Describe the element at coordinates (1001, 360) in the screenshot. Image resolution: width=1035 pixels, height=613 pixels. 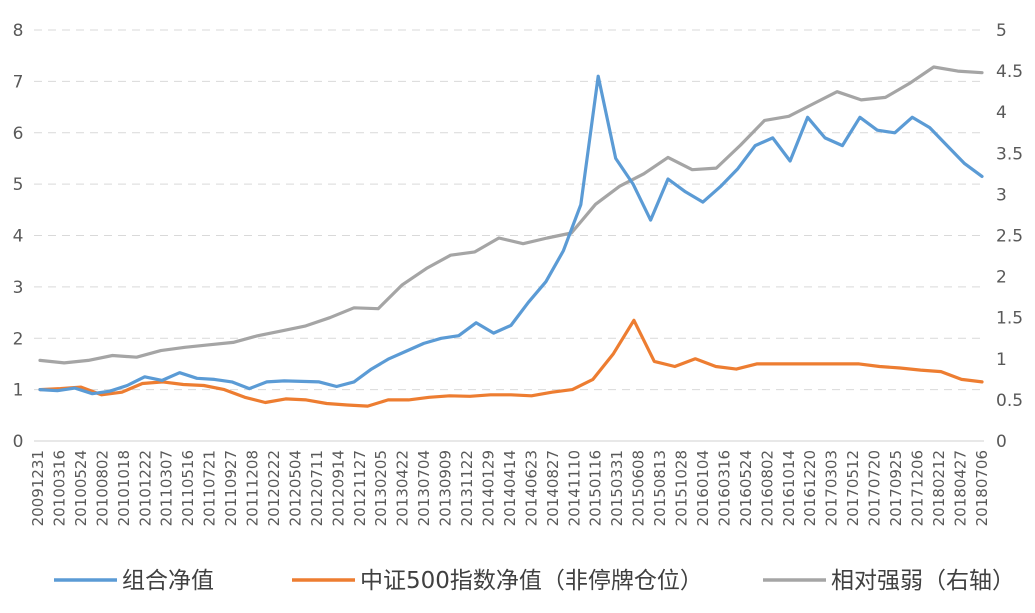
I see `right-tick-label: 1` at that location.